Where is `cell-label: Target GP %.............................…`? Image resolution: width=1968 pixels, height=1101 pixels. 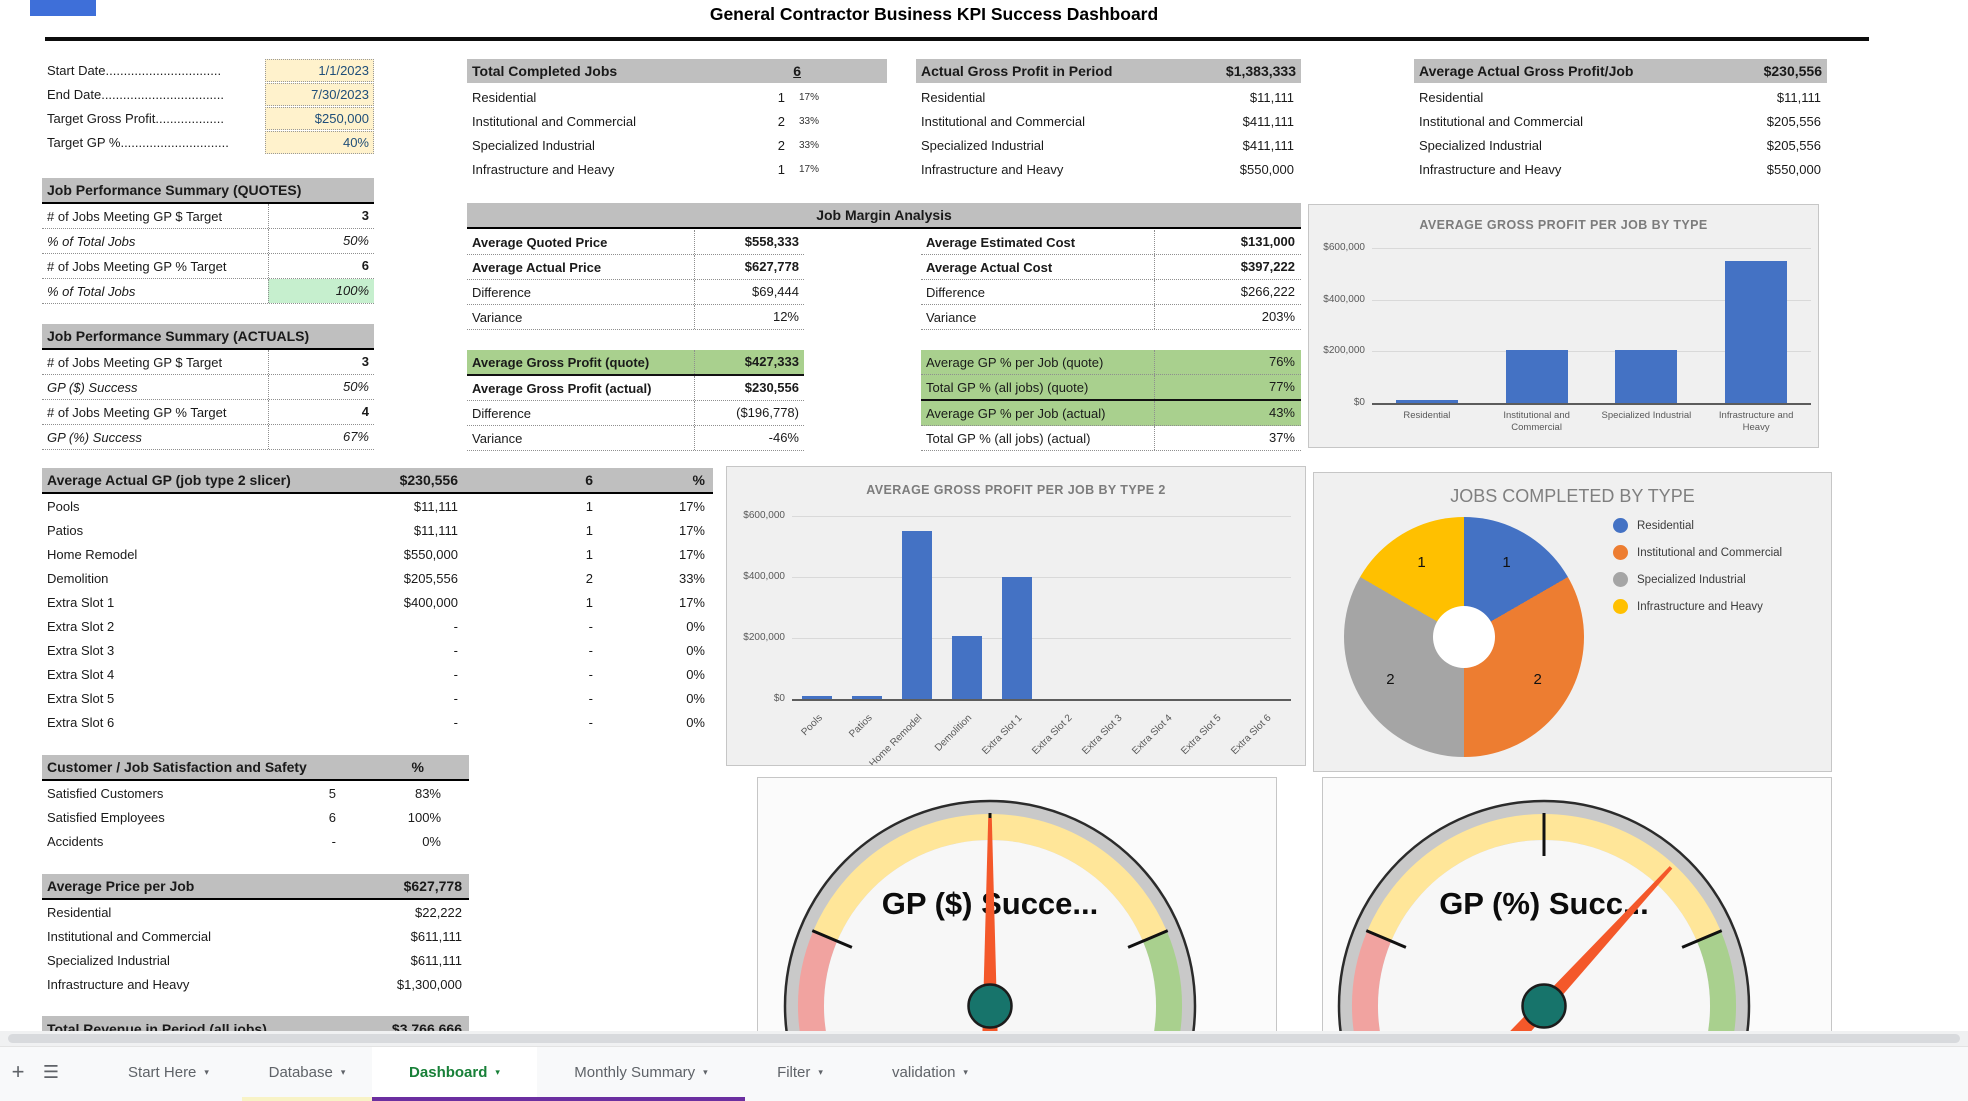 cell-label: Target GP %.............................… is located at coordinates (138, 142).